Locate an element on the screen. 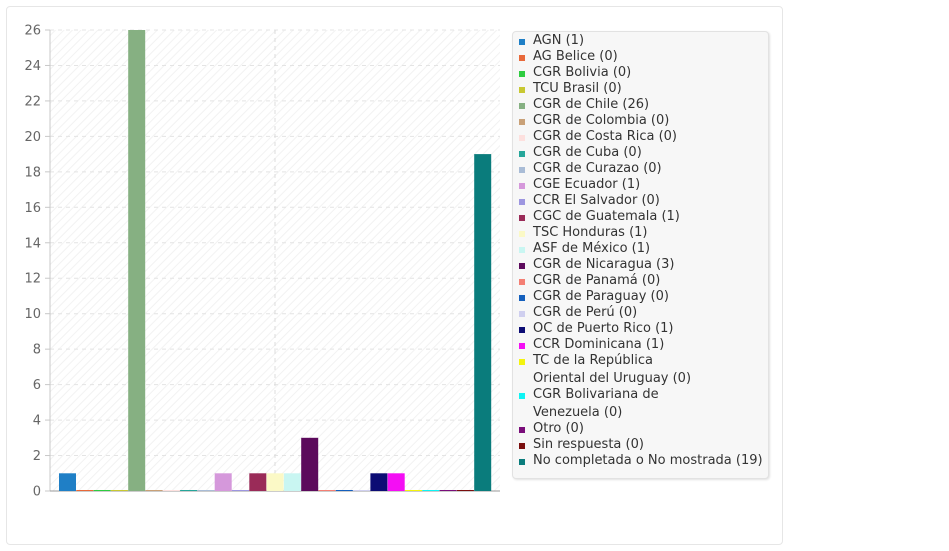 Image resolution: width=949 pixels, height=551 pixels. y-tick-label: 18 is located at coordinates (32, 172).